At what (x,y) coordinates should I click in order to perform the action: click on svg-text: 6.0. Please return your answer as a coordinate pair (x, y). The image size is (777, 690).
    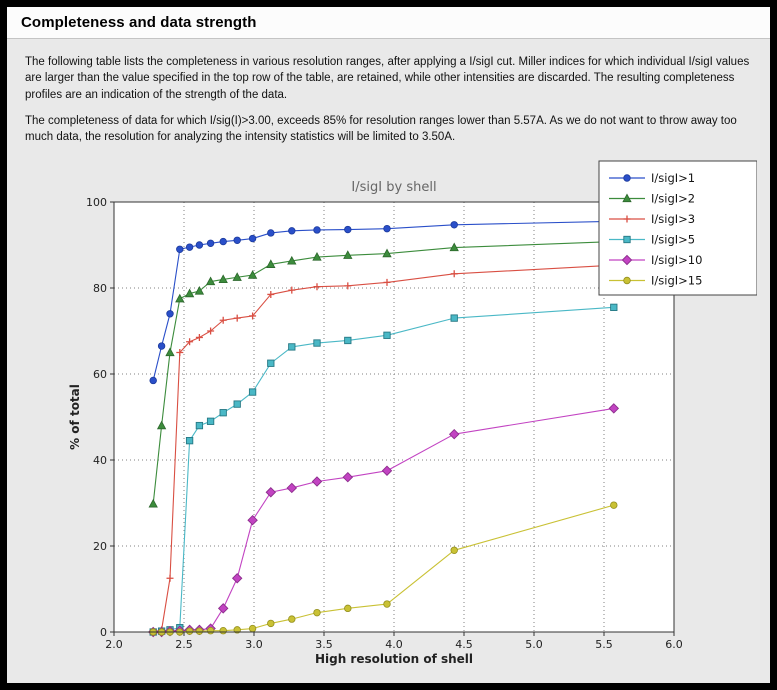
    Looking at the image, I should click on (674, 644).